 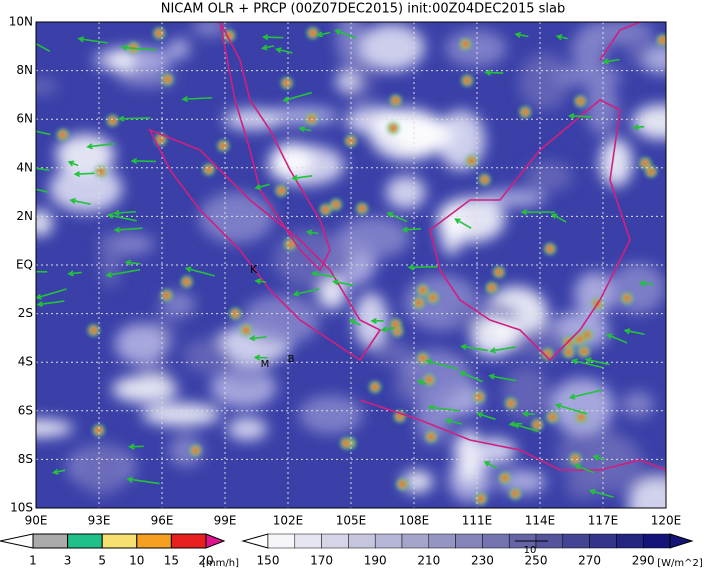 What do you see at coordinates (24, 70) in the screenshot?
I see `lat-label: 8N` at bounding box center [24, 70].